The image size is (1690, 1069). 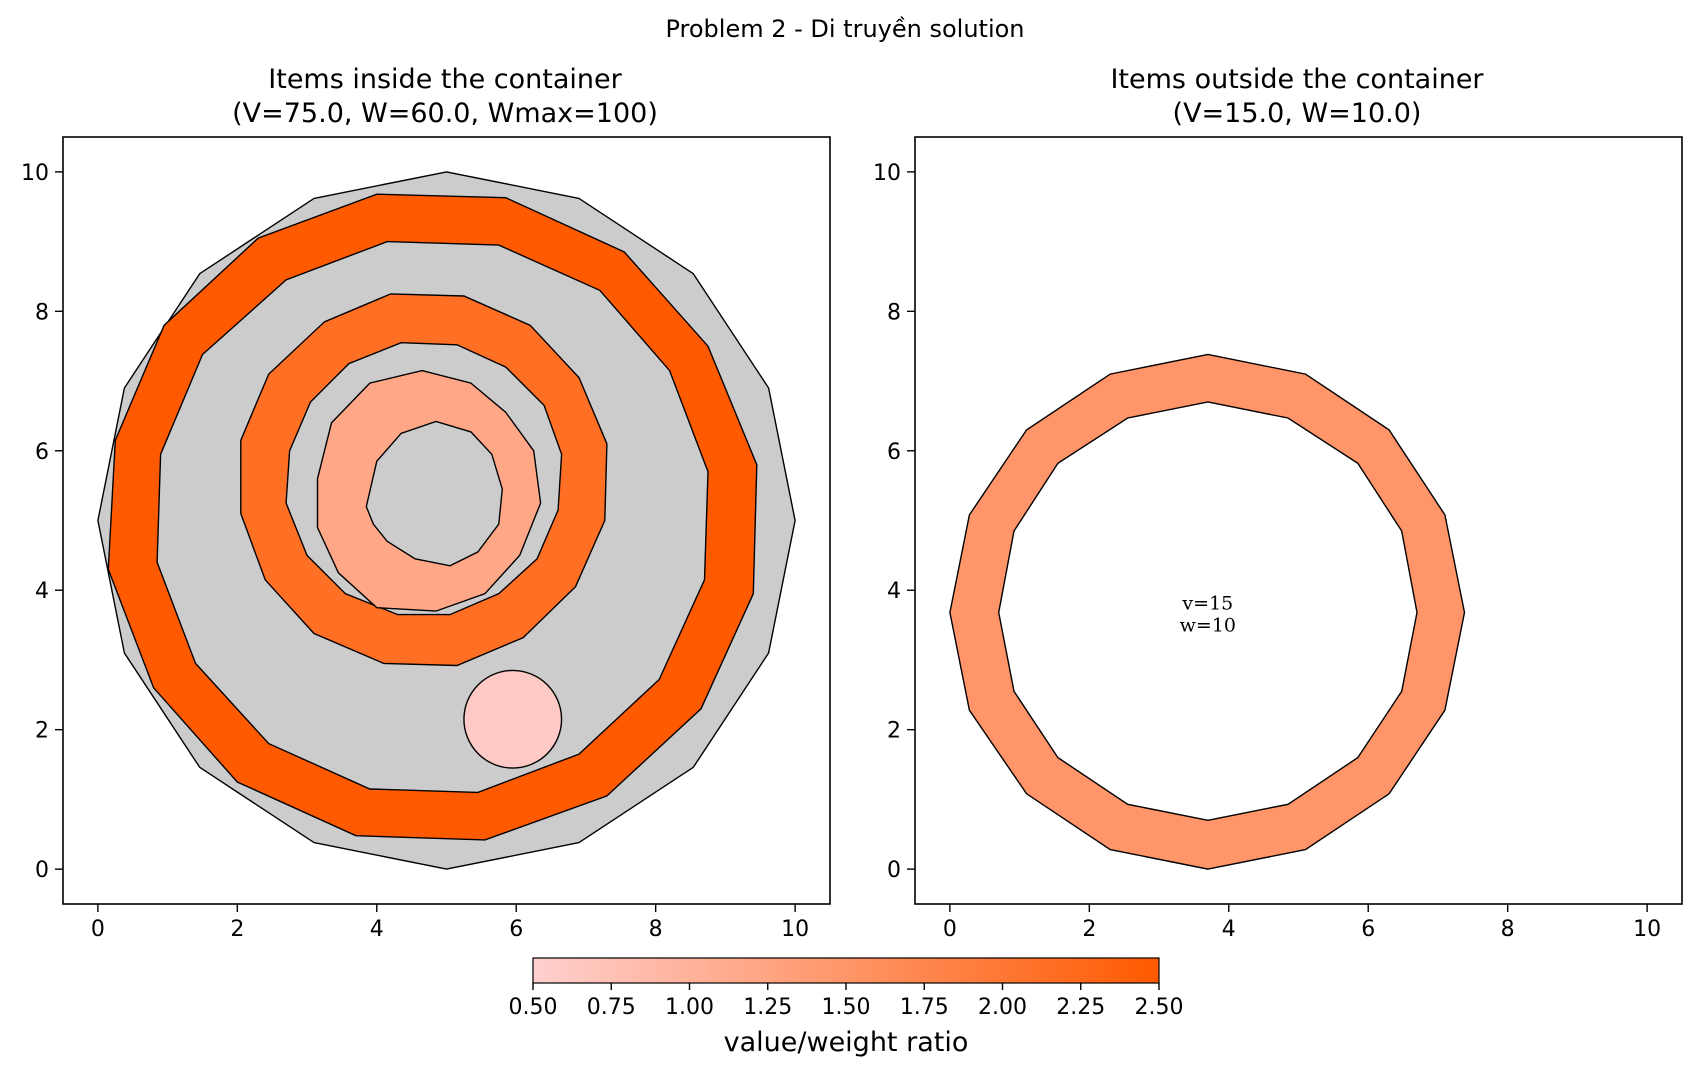 What do you see at coordinates (846, 1042) in the screenshot?
I see `colorbar-label: value/weight ratio` at bounding box center [846, 1042].